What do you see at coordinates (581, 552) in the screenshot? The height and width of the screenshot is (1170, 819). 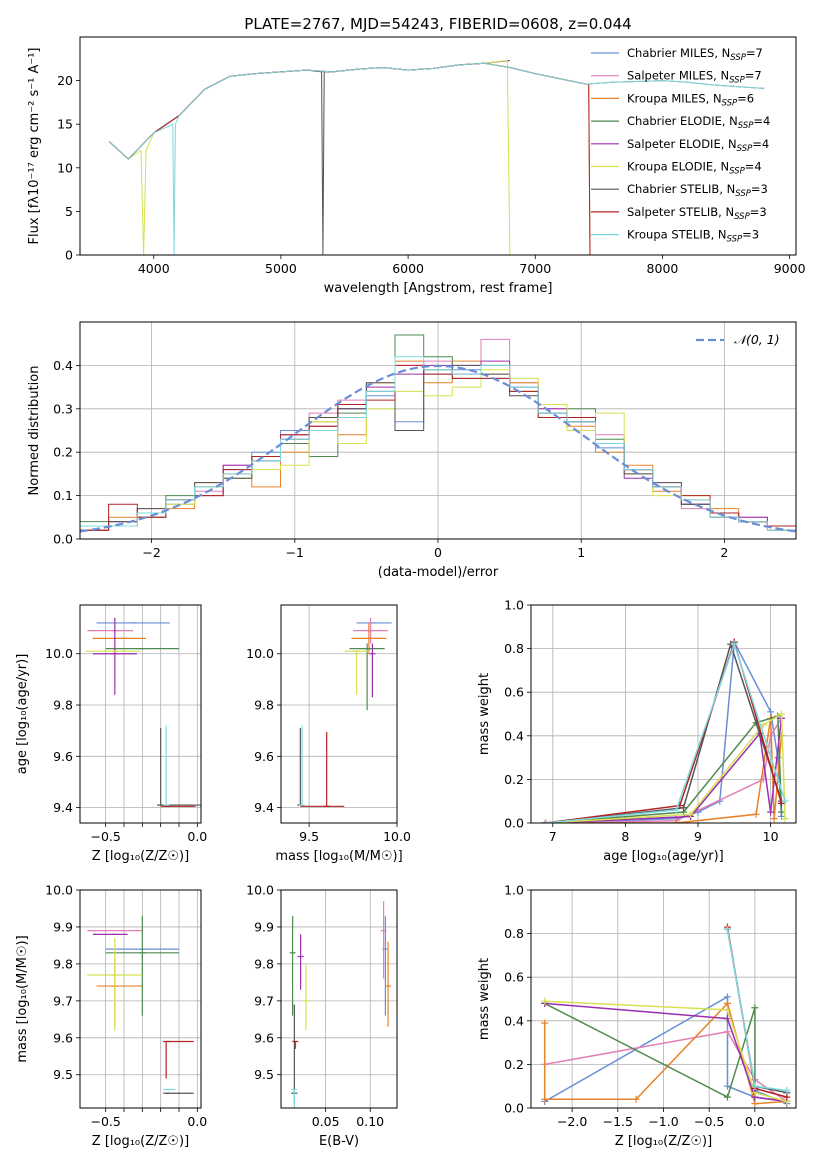 I see `x-tick-label: 1` at bounding box center [581, 552].